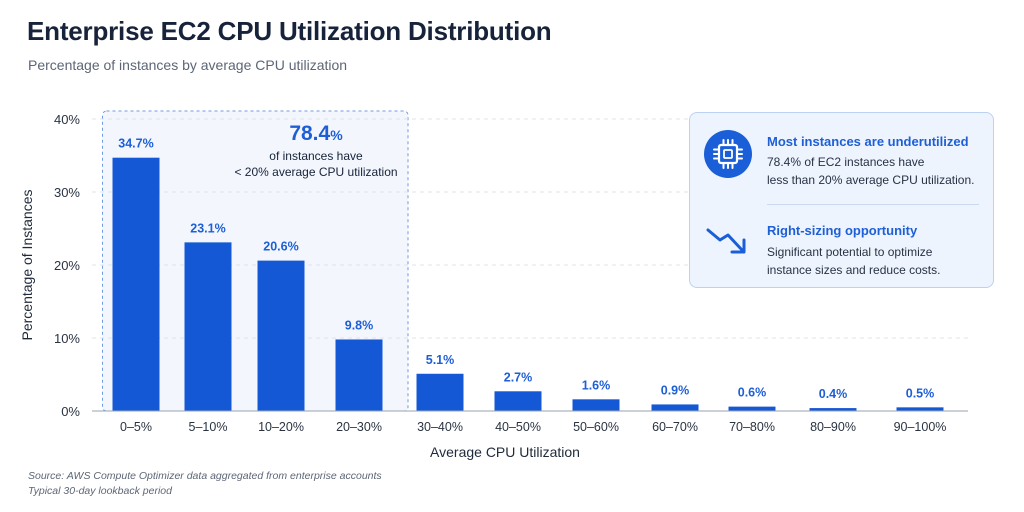 This screenshot has width=1024, height=512. Describe the element at coordinates (596, 385) in the screenshot. I see `bar-value-label: 1.6%` at that location.